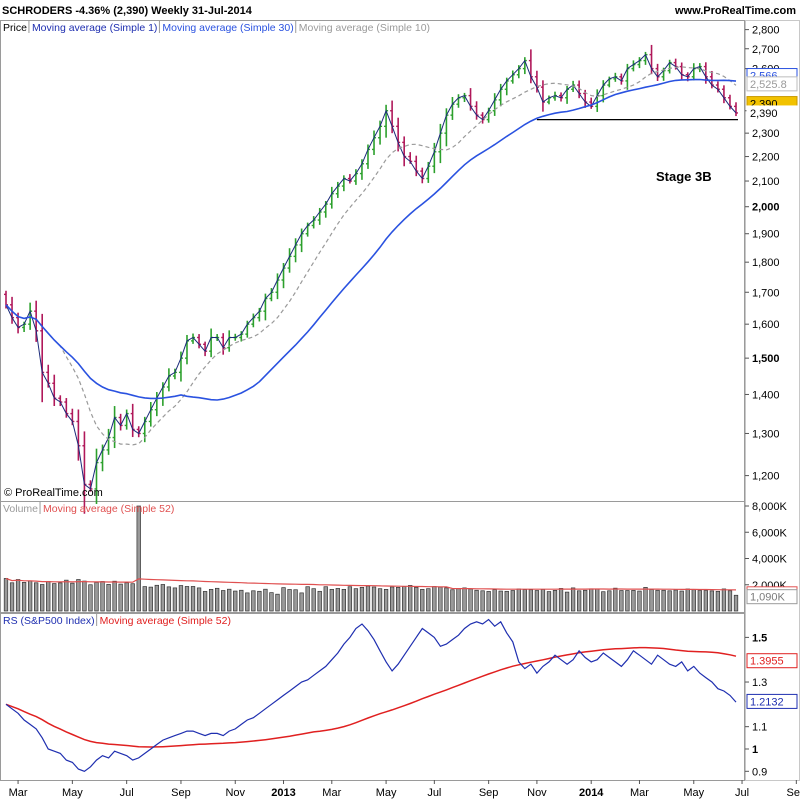 The height and width of the screenshot is (800, 800). I want to click on volume-legend-item: Volume, so click(20, 509).